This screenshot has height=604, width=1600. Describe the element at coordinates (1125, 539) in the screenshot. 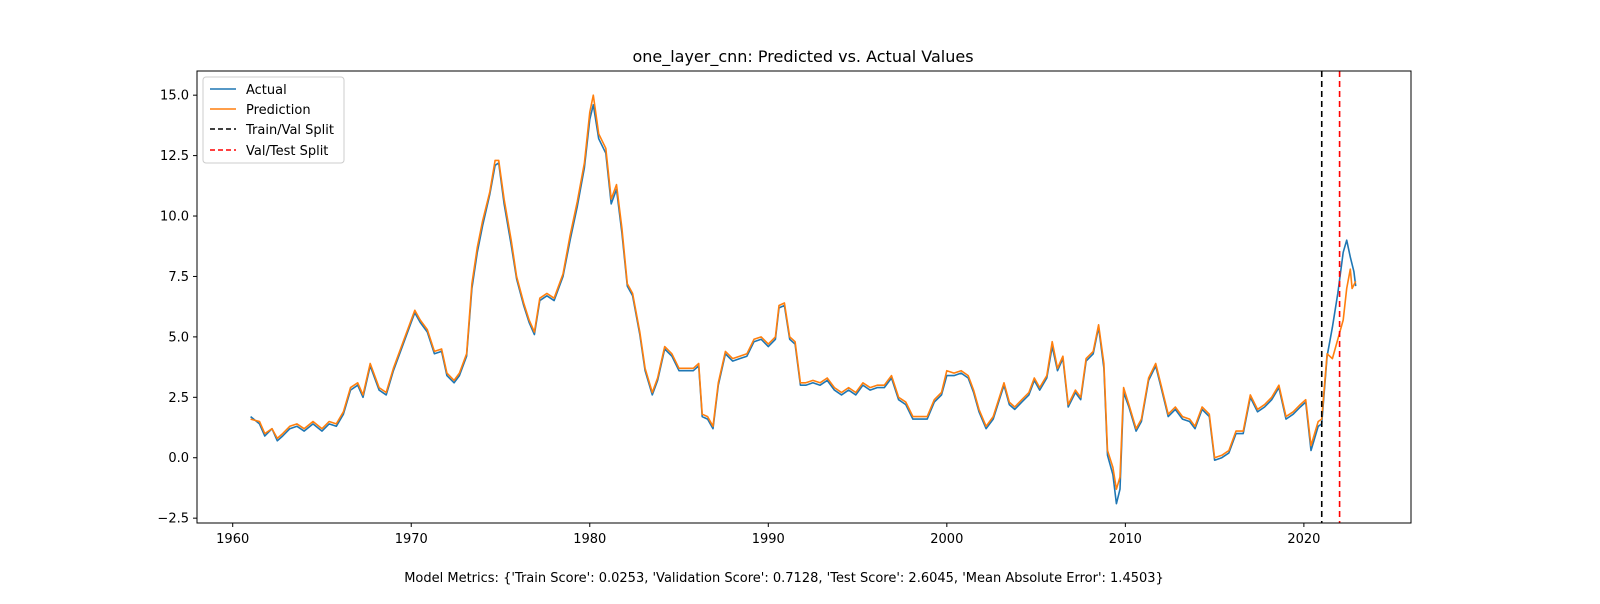

I see `x-tick-label: 2010` at that location.